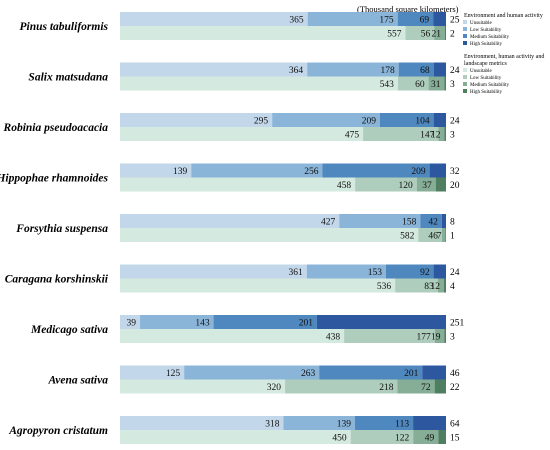  Describe the element at coordinates (436, 85) in the screenshot. I see `data-label: 31` at that location.